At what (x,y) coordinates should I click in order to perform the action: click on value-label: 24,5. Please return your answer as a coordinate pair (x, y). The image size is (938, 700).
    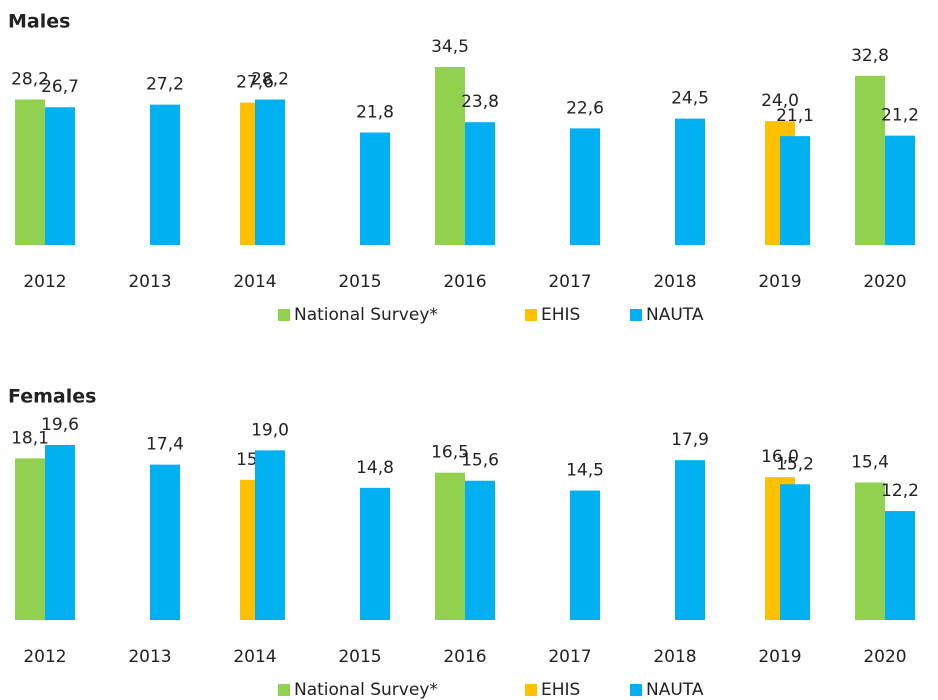
    Looking at the image, I should click on (690, 99).